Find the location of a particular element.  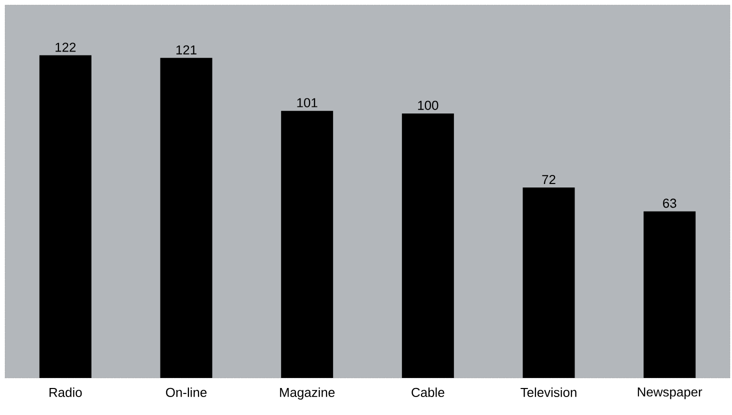

data-label: 72 is located at coordinates (549, 179).